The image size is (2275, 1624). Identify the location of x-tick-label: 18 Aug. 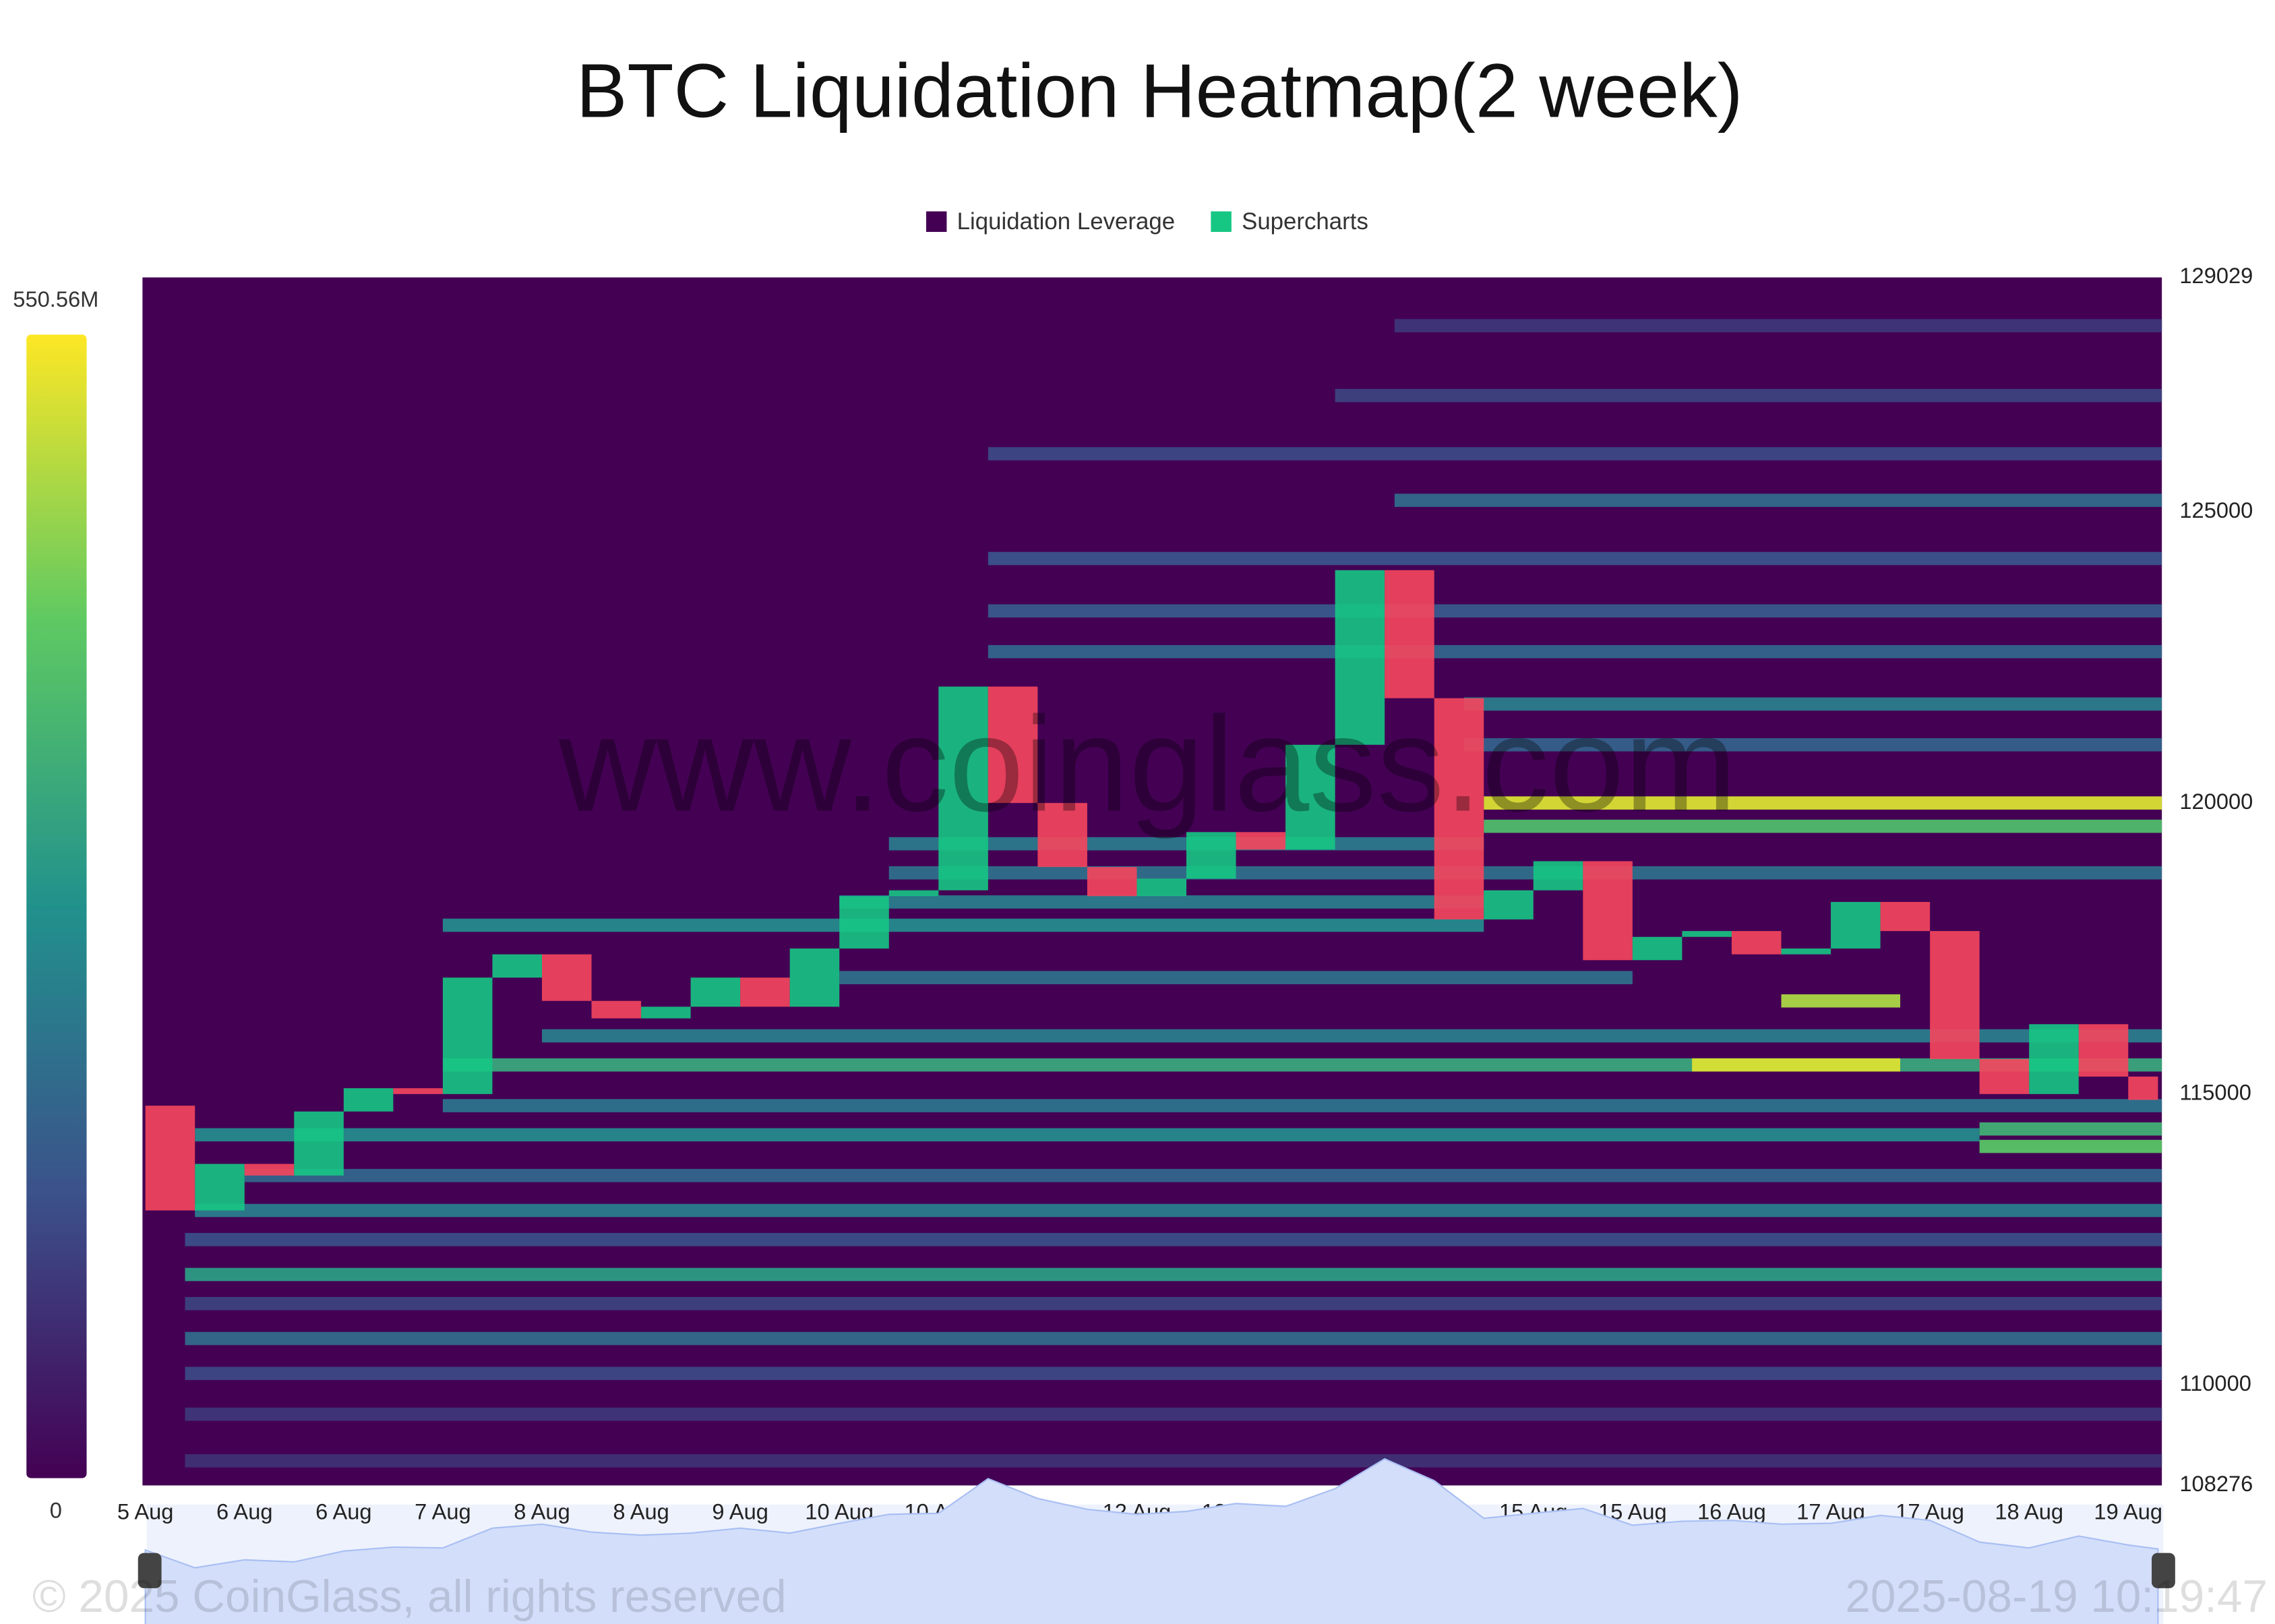
(2029, 1511).